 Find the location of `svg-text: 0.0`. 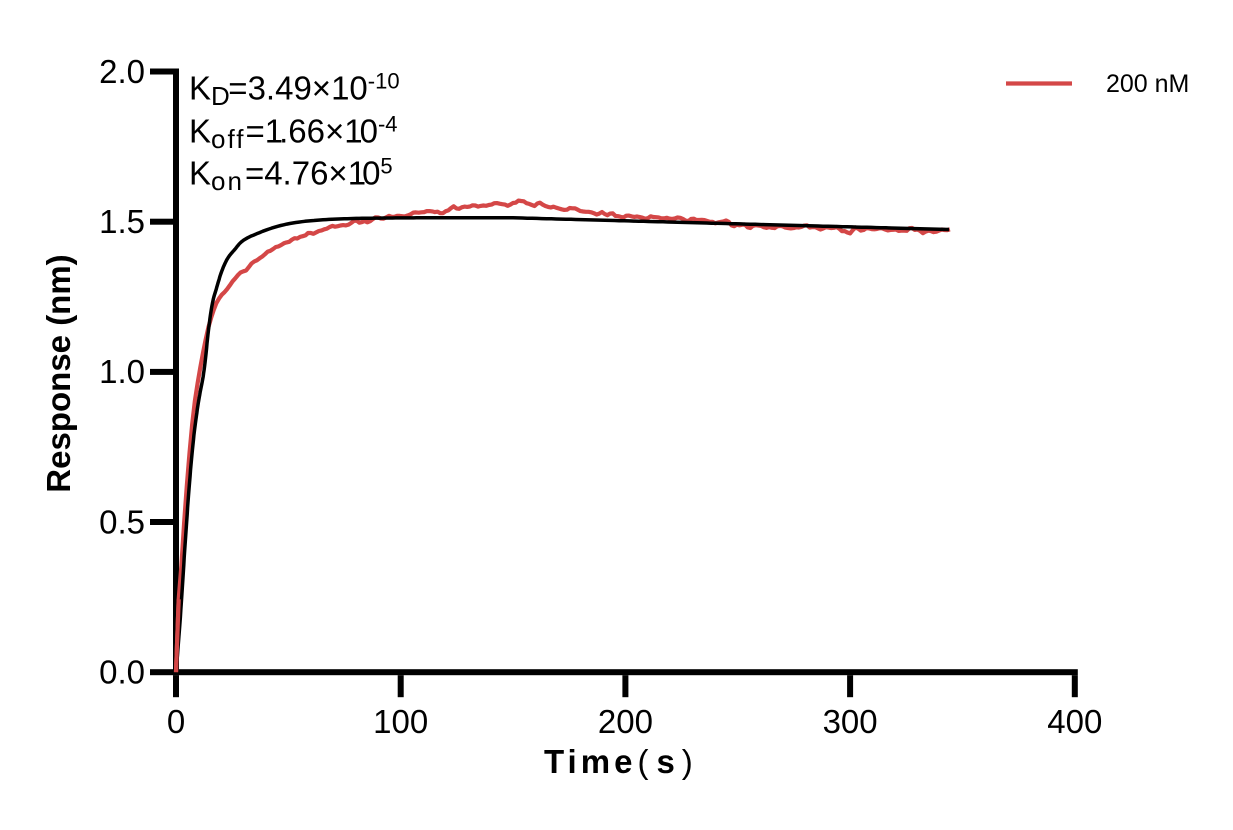

svg-text: 0.0 is located at coordinates (122, 672).